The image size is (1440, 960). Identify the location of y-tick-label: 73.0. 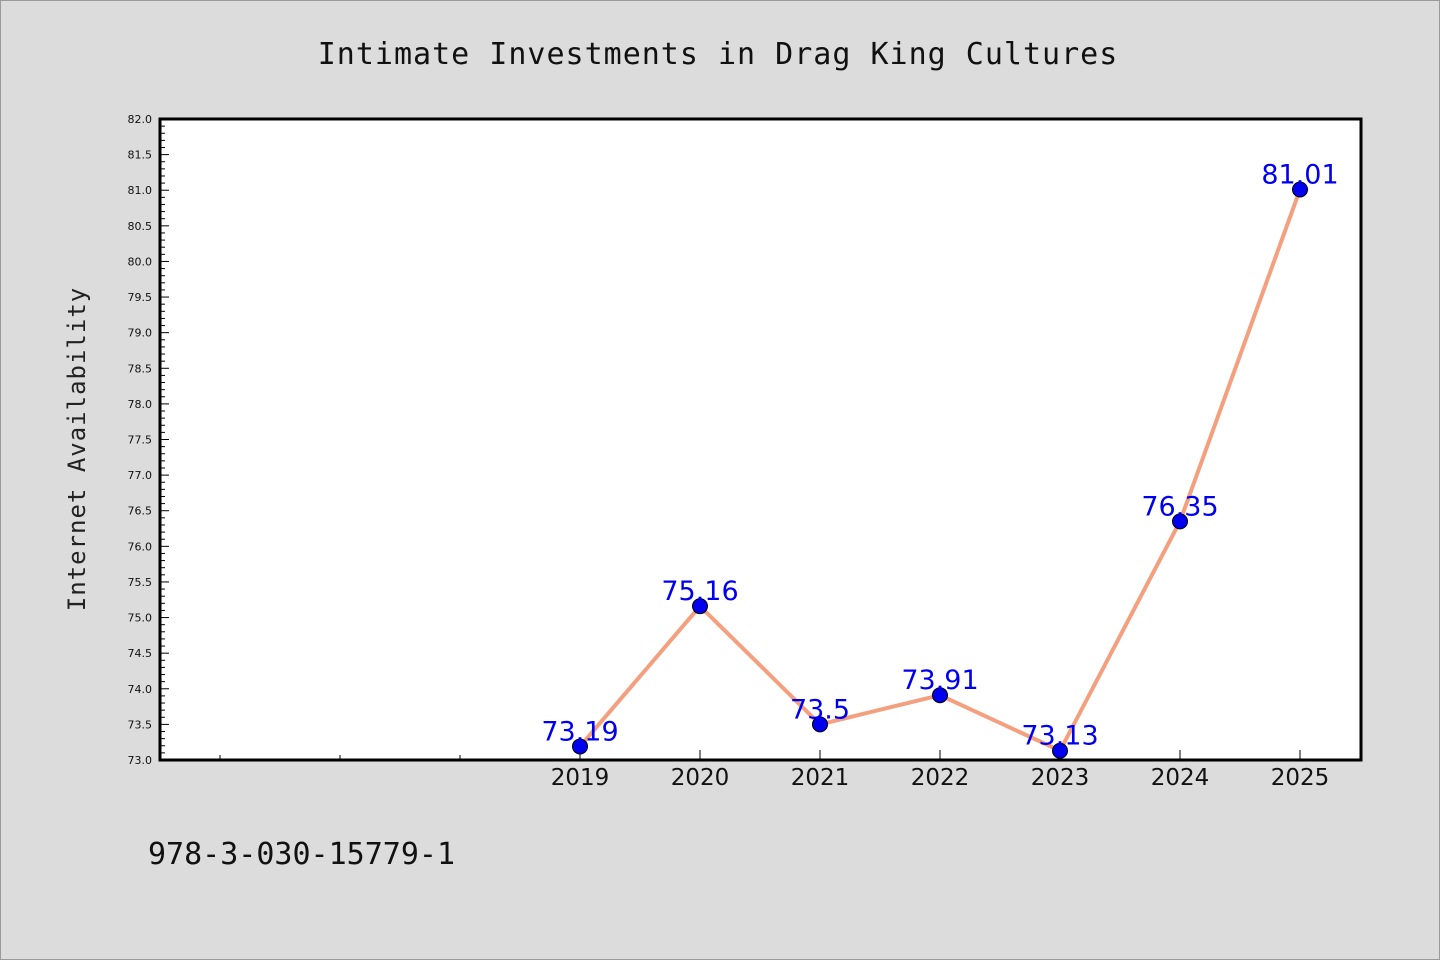
(140, 760).